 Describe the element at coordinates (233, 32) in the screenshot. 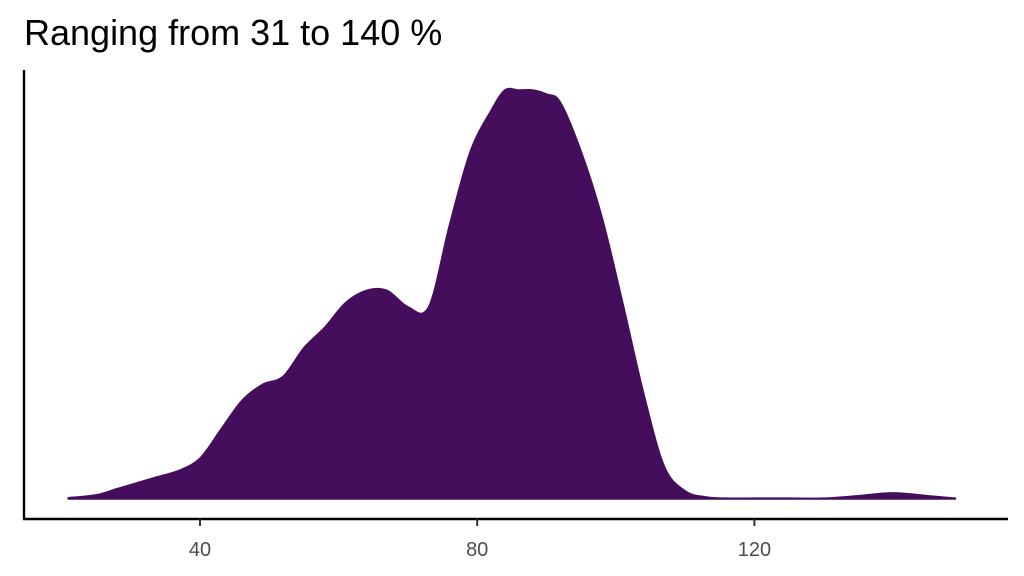

I see `chart-title: Ranging from 31 to 140 %` at that location.